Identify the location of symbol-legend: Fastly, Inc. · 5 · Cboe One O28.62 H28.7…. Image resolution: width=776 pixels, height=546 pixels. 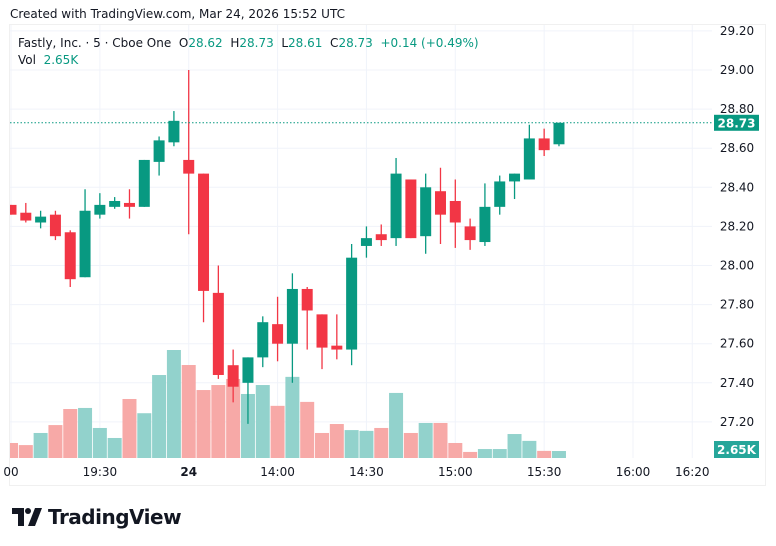
(248, 52).